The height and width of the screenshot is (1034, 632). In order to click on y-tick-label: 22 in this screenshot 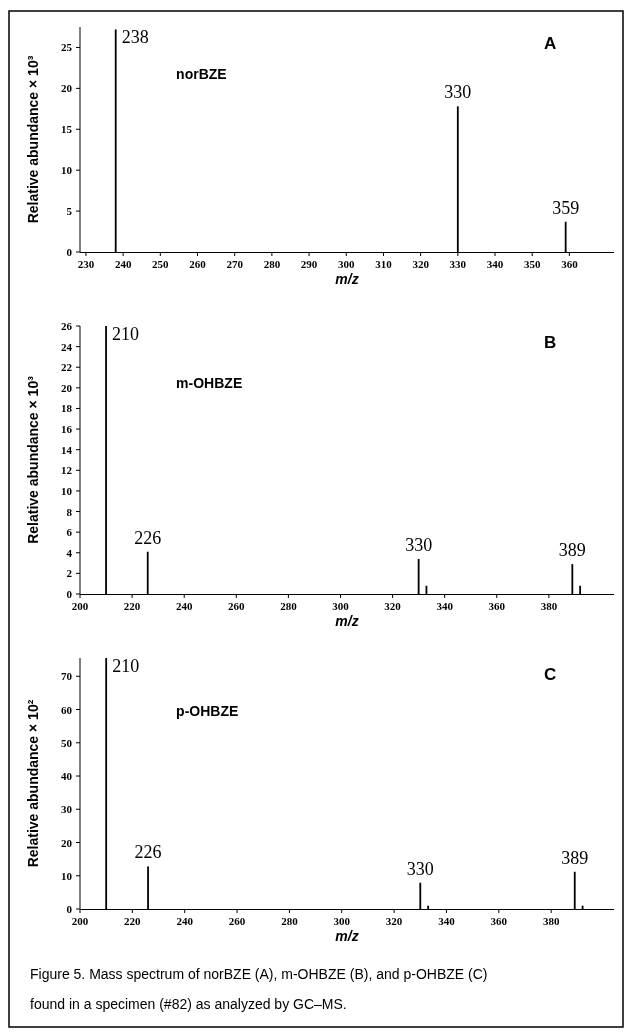, I will do `click(67, 367)`.